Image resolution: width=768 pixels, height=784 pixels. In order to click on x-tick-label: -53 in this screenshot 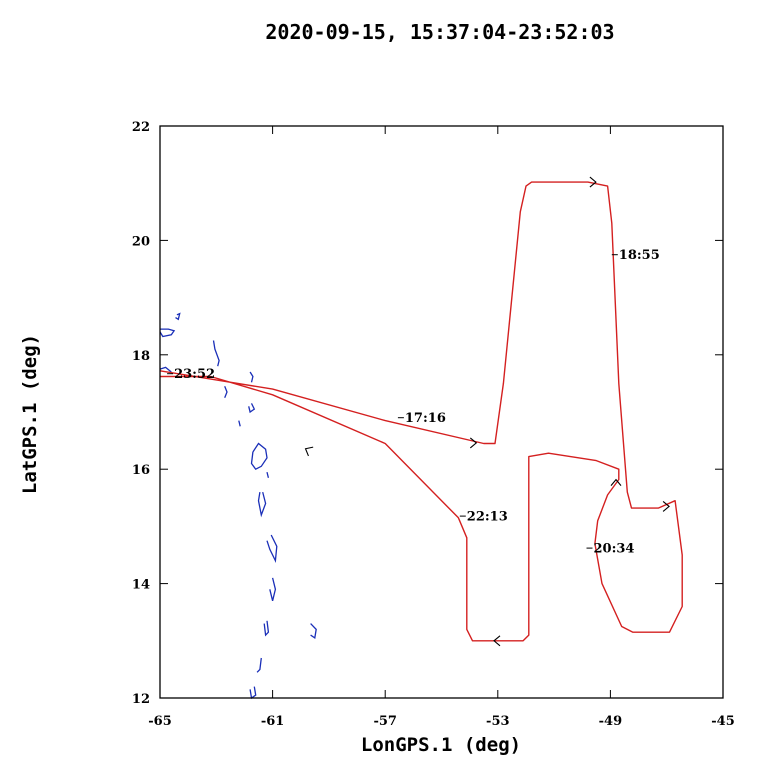, I will do `click(498, 721)`.